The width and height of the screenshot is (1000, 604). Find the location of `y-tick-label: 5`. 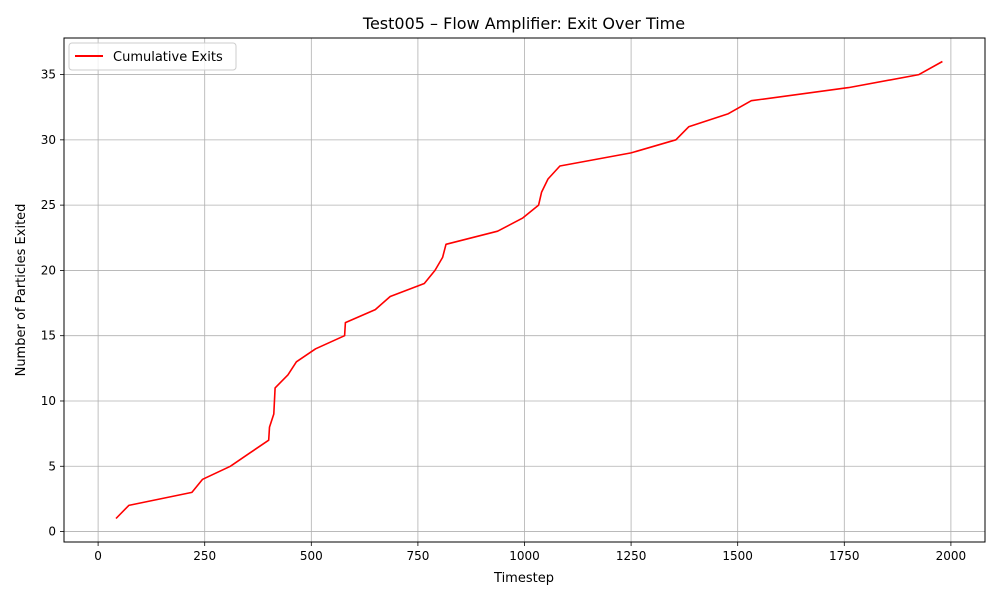

y-tick-label: 5 is located at coordinates (52, 466).